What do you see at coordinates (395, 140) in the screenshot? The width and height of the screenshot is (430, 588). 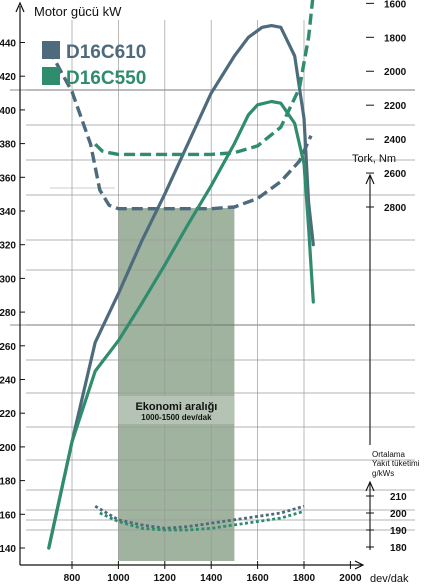 I see `torque-tick-label: 2400` at bounding box center [395, 140].